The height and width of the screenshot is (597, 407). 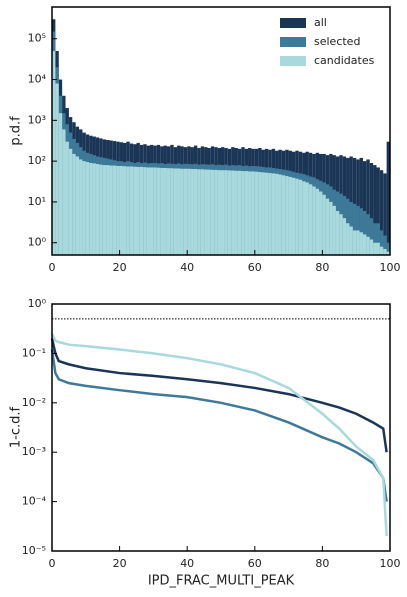 I want to click on x-tick-label: 40, so click(x=187, y=563).